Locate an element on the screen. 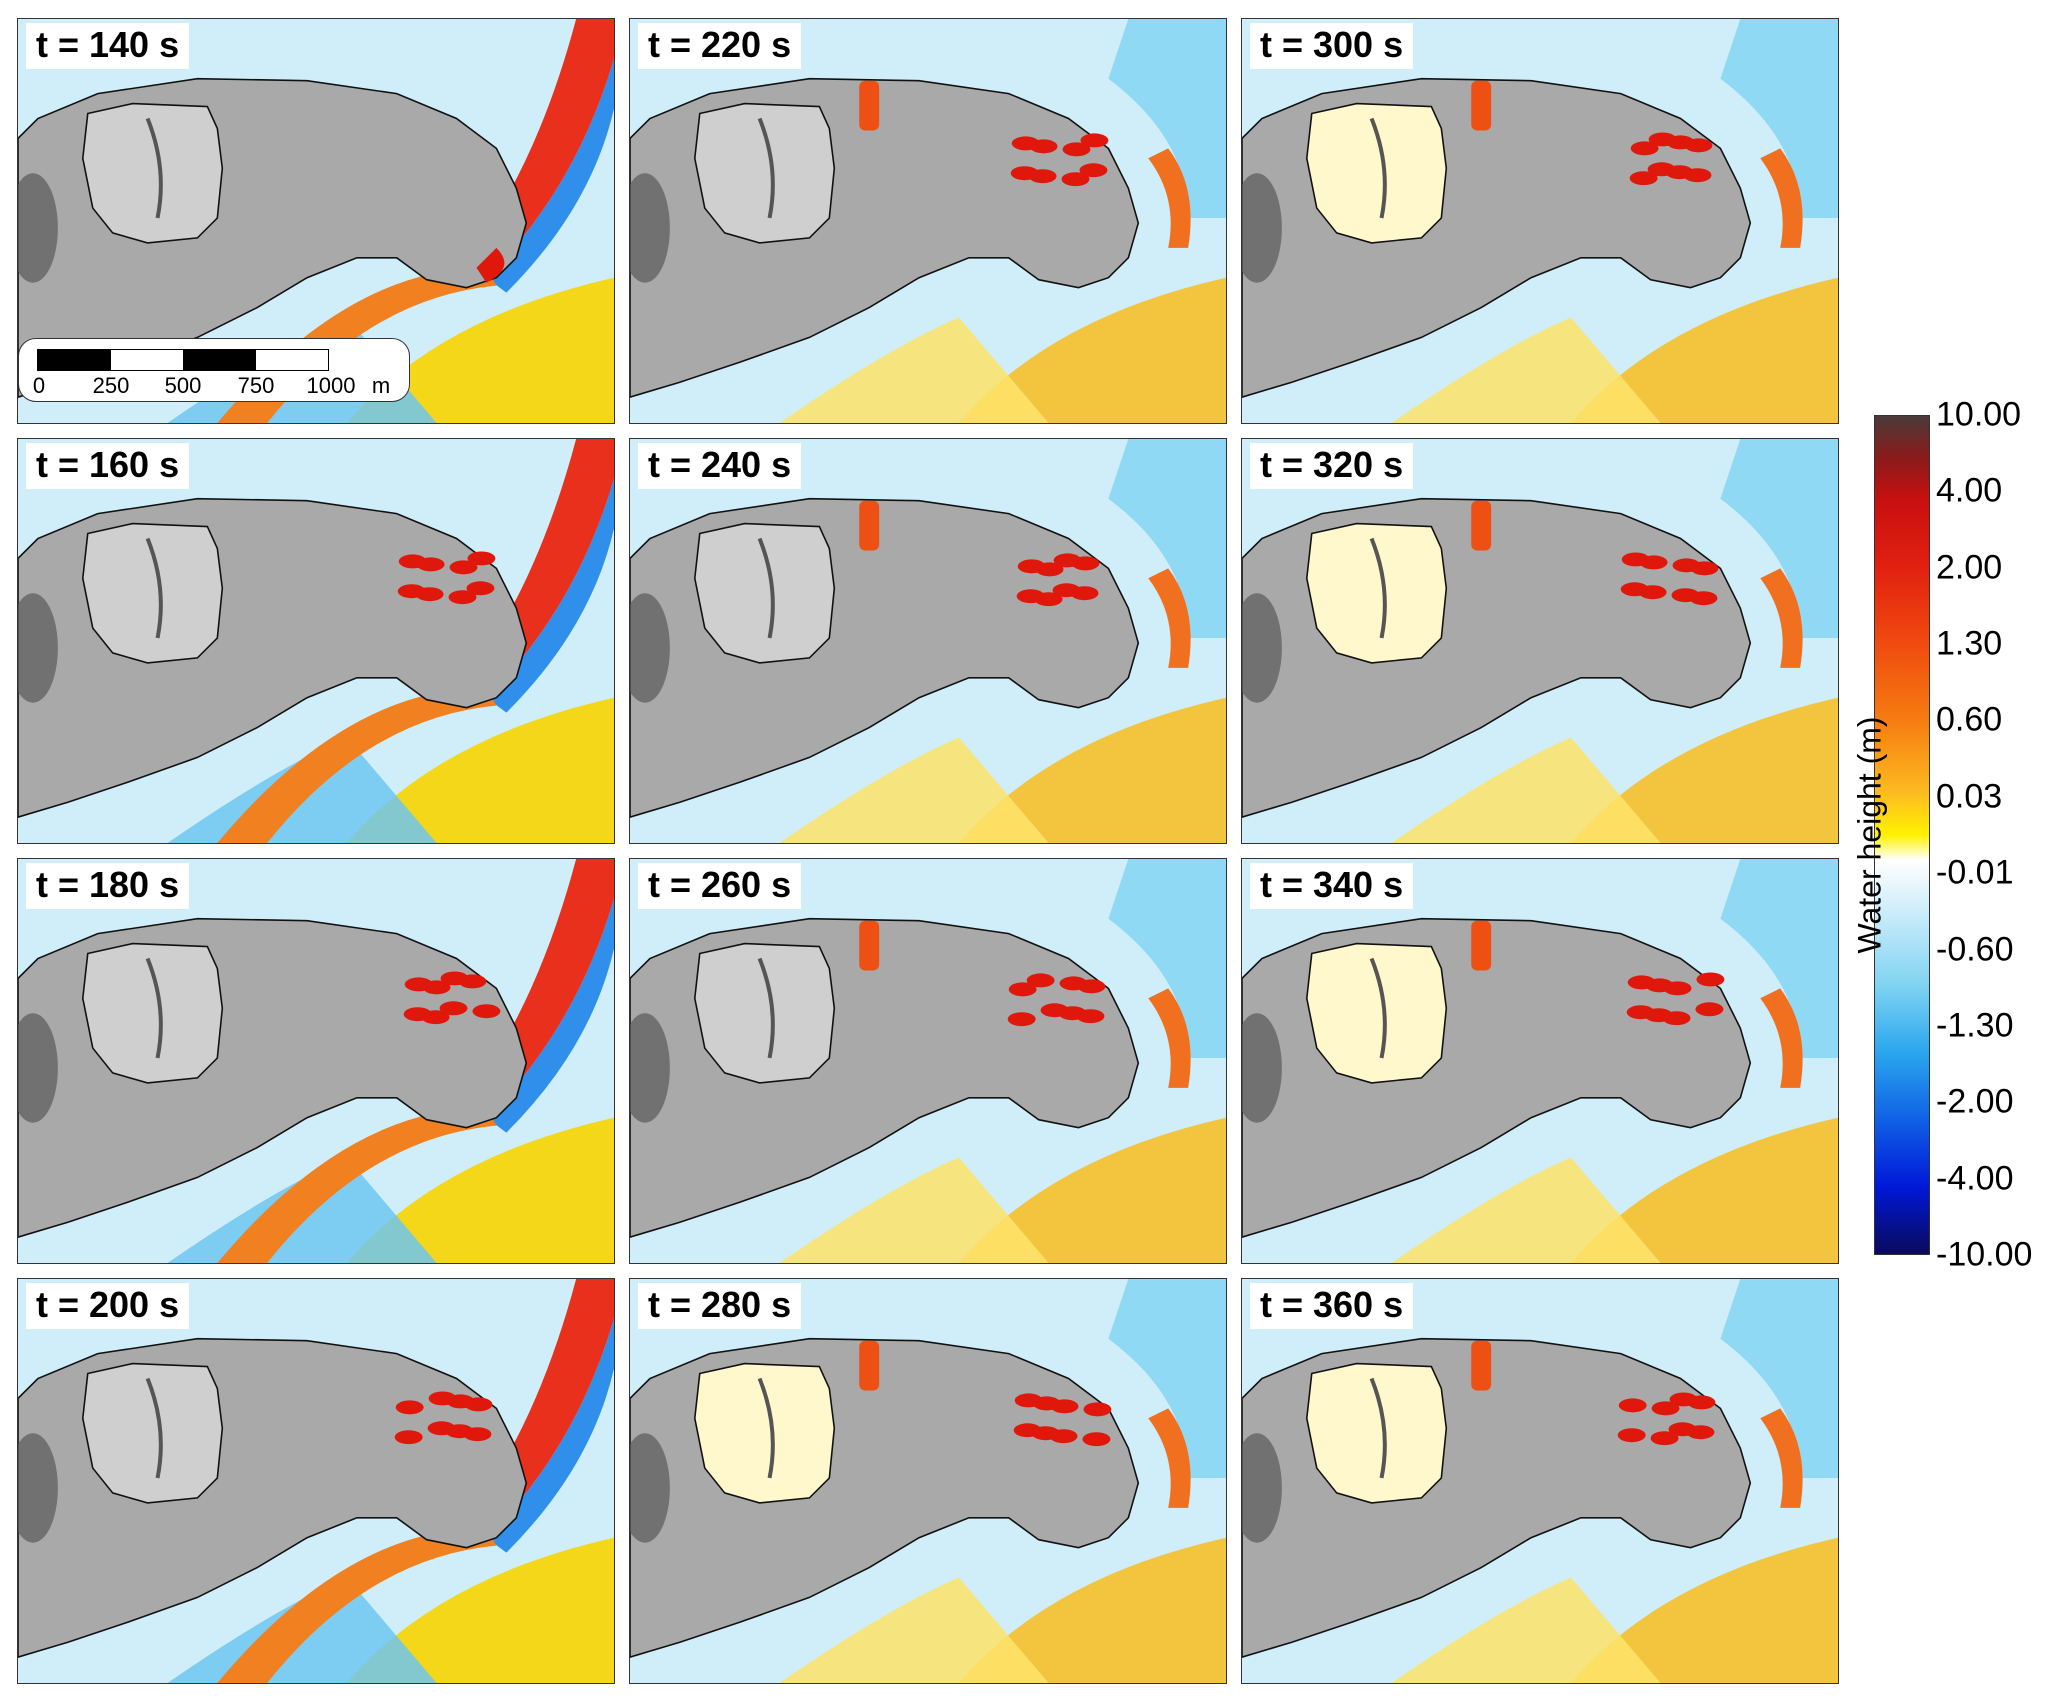 The image size is (2067, 1705). time-label: t = 300 s is located at coordinates (1332, 46).